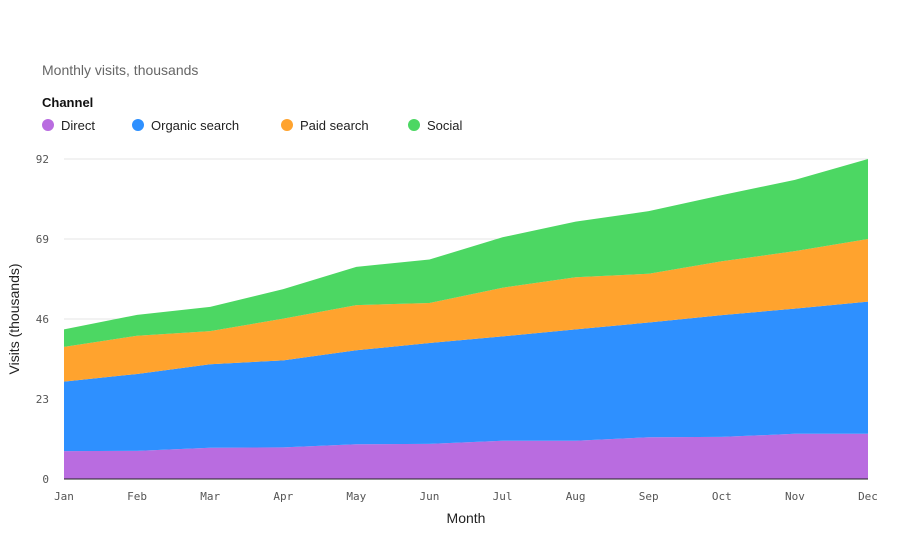 The image size is (900, 553). I want to click on x-tick-label-mar: Mar, so click(210, 496).